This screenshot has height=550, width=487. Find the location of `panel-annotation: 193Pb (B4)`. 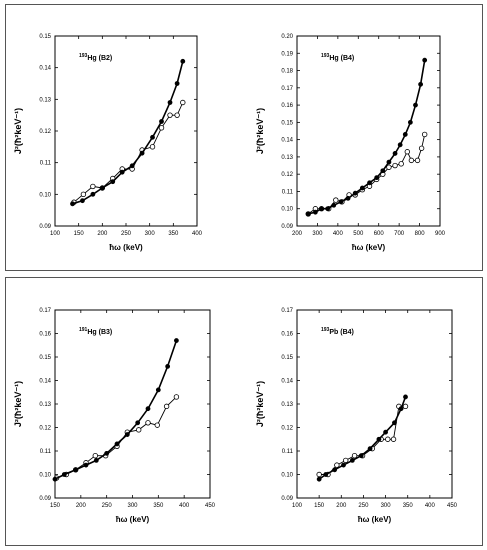

panel-annotation: 193Pb (B4) is located at coordinates (337, 331).